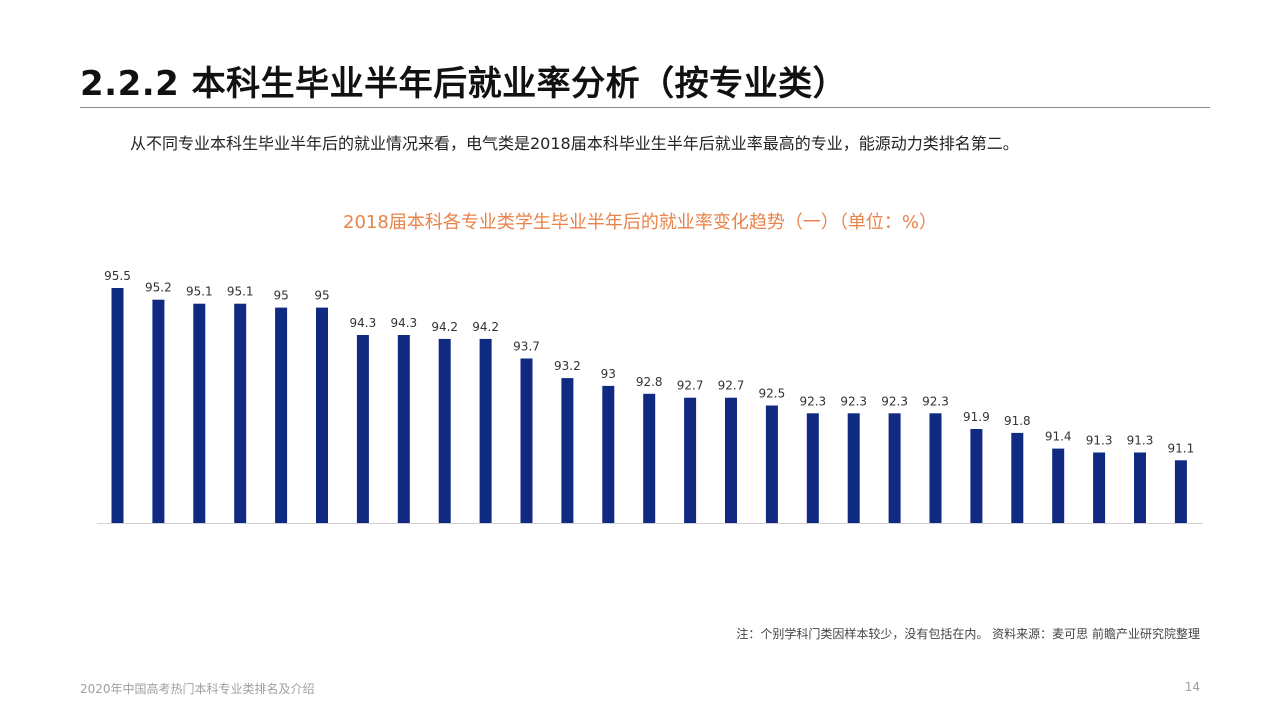 The image size is (1280, 720). What do you see at coordinates (640, 222) in the screenshot?
I see `chart-title: 2018届本科各专业类学生毕业半年后的就业率变化趋势（一）（单位：%）` at bounding box center [640, 222].